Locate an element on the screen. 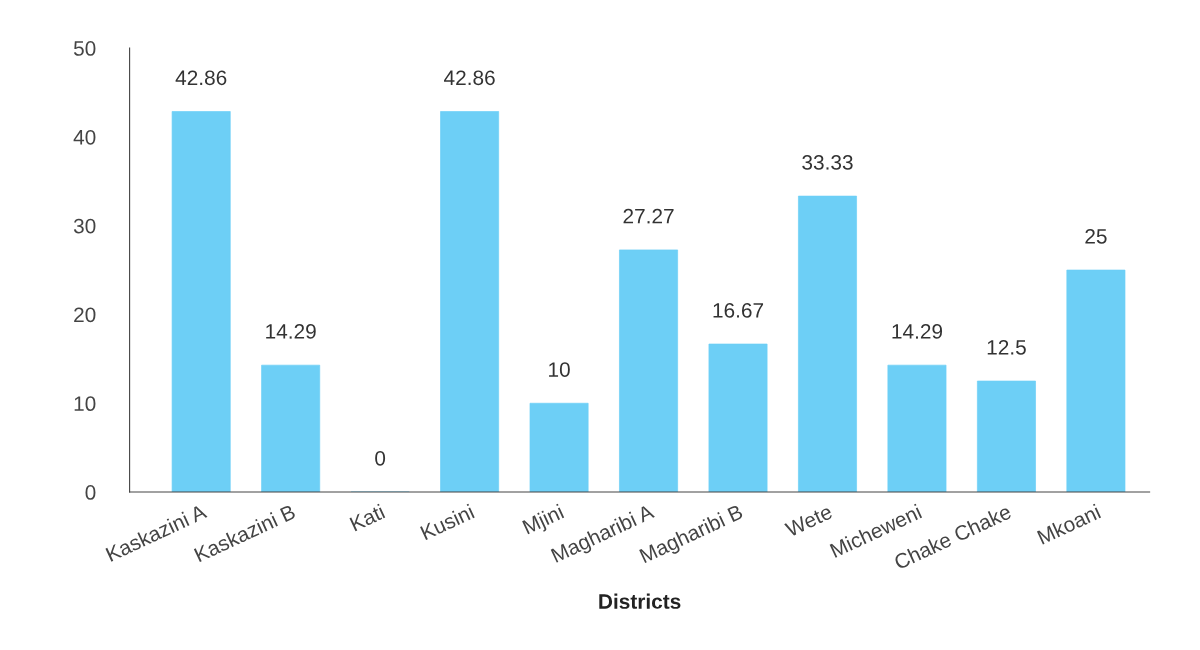  y-tick-label: 20 is located at coordinates (85, 315).